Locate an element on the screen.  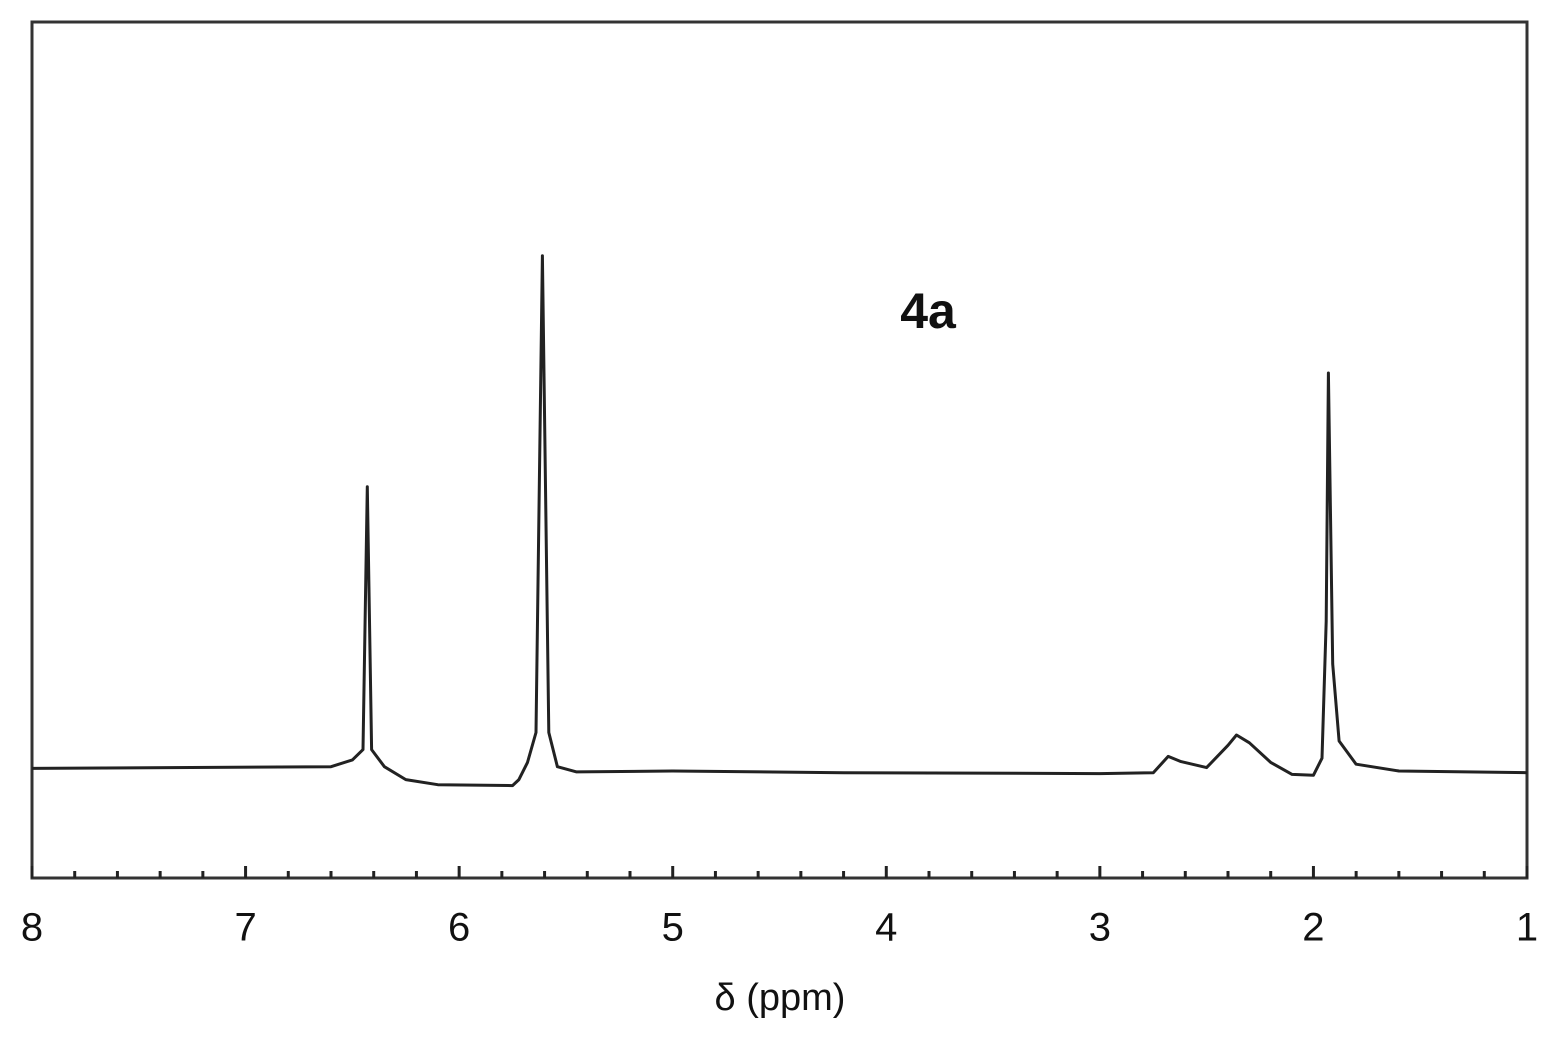
x-tick-label: 3 is located at coordinates (1100, 928).